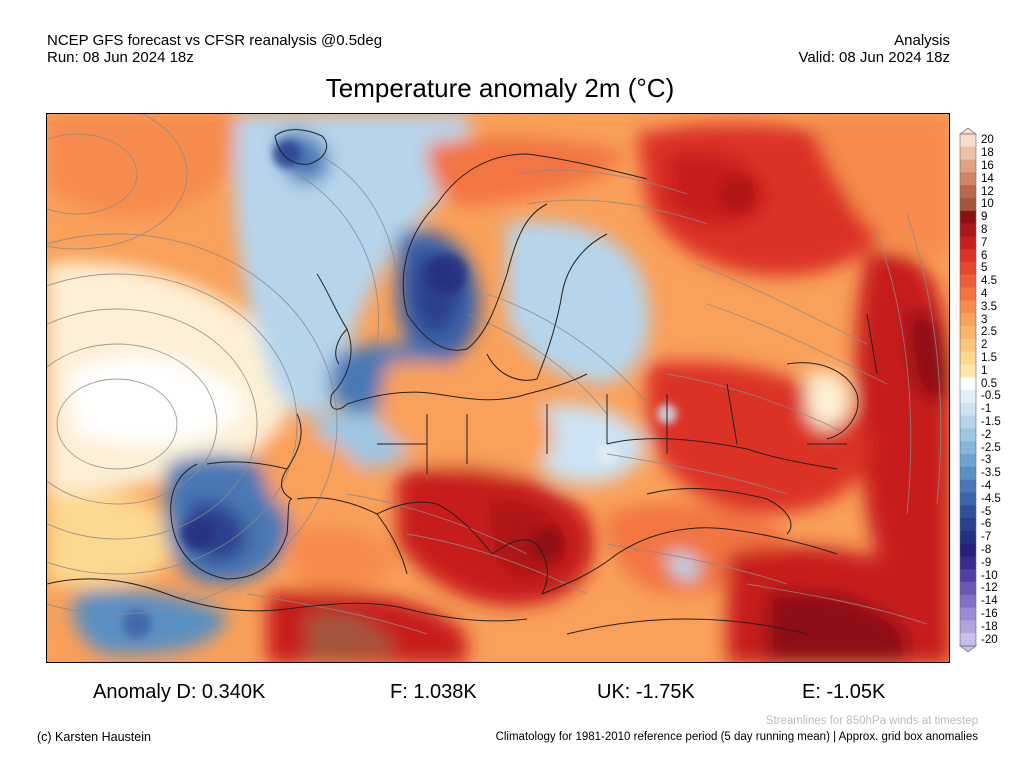 The height and width of the screenshot is (768, 1024). Describe the element at coordinates (984, 319) in the screenshot. I see `colorbar-tick-label: 3` at that location.